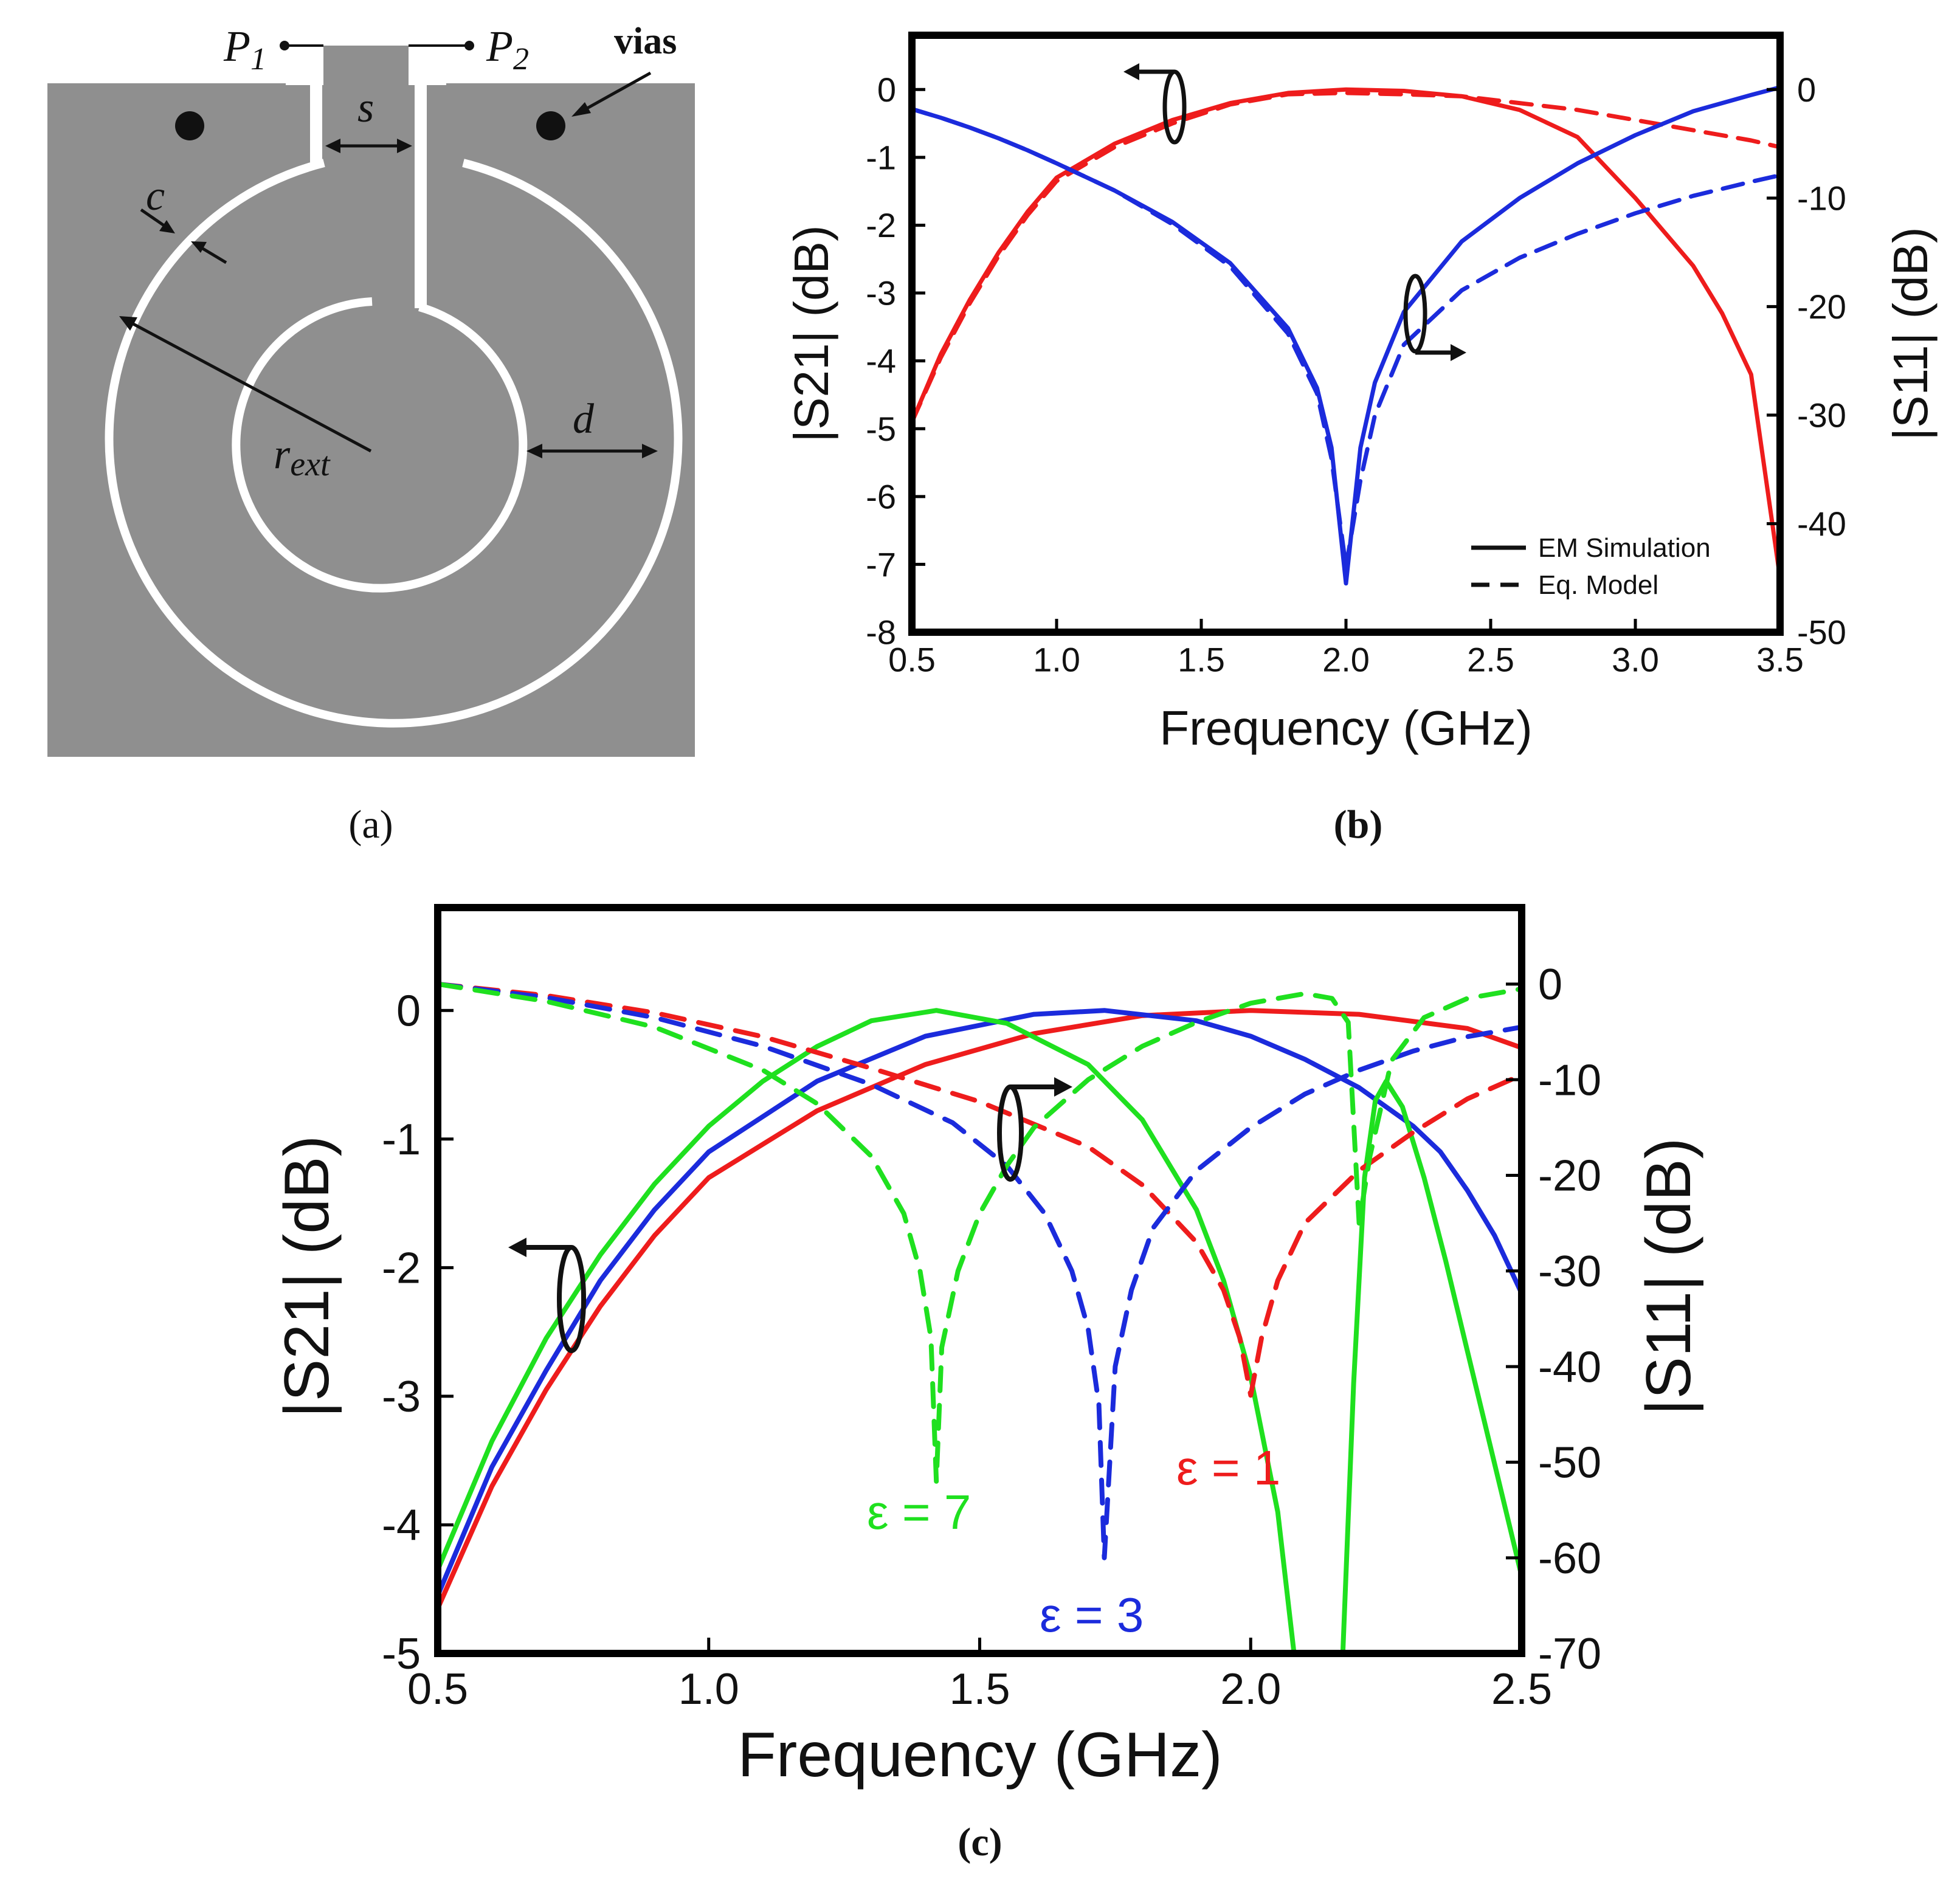  What do you see at coordinates (1063, 1087) in the screenshot?
I see `panel-c-s11-arrowhead` at bounding box center [1063, 1087].